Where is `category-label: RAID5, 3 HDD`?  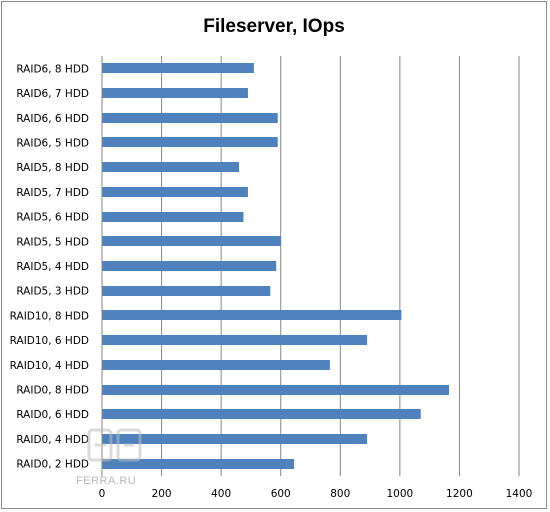
category-label: RAID5, 3 HDD is located at coordinates (52, 292).